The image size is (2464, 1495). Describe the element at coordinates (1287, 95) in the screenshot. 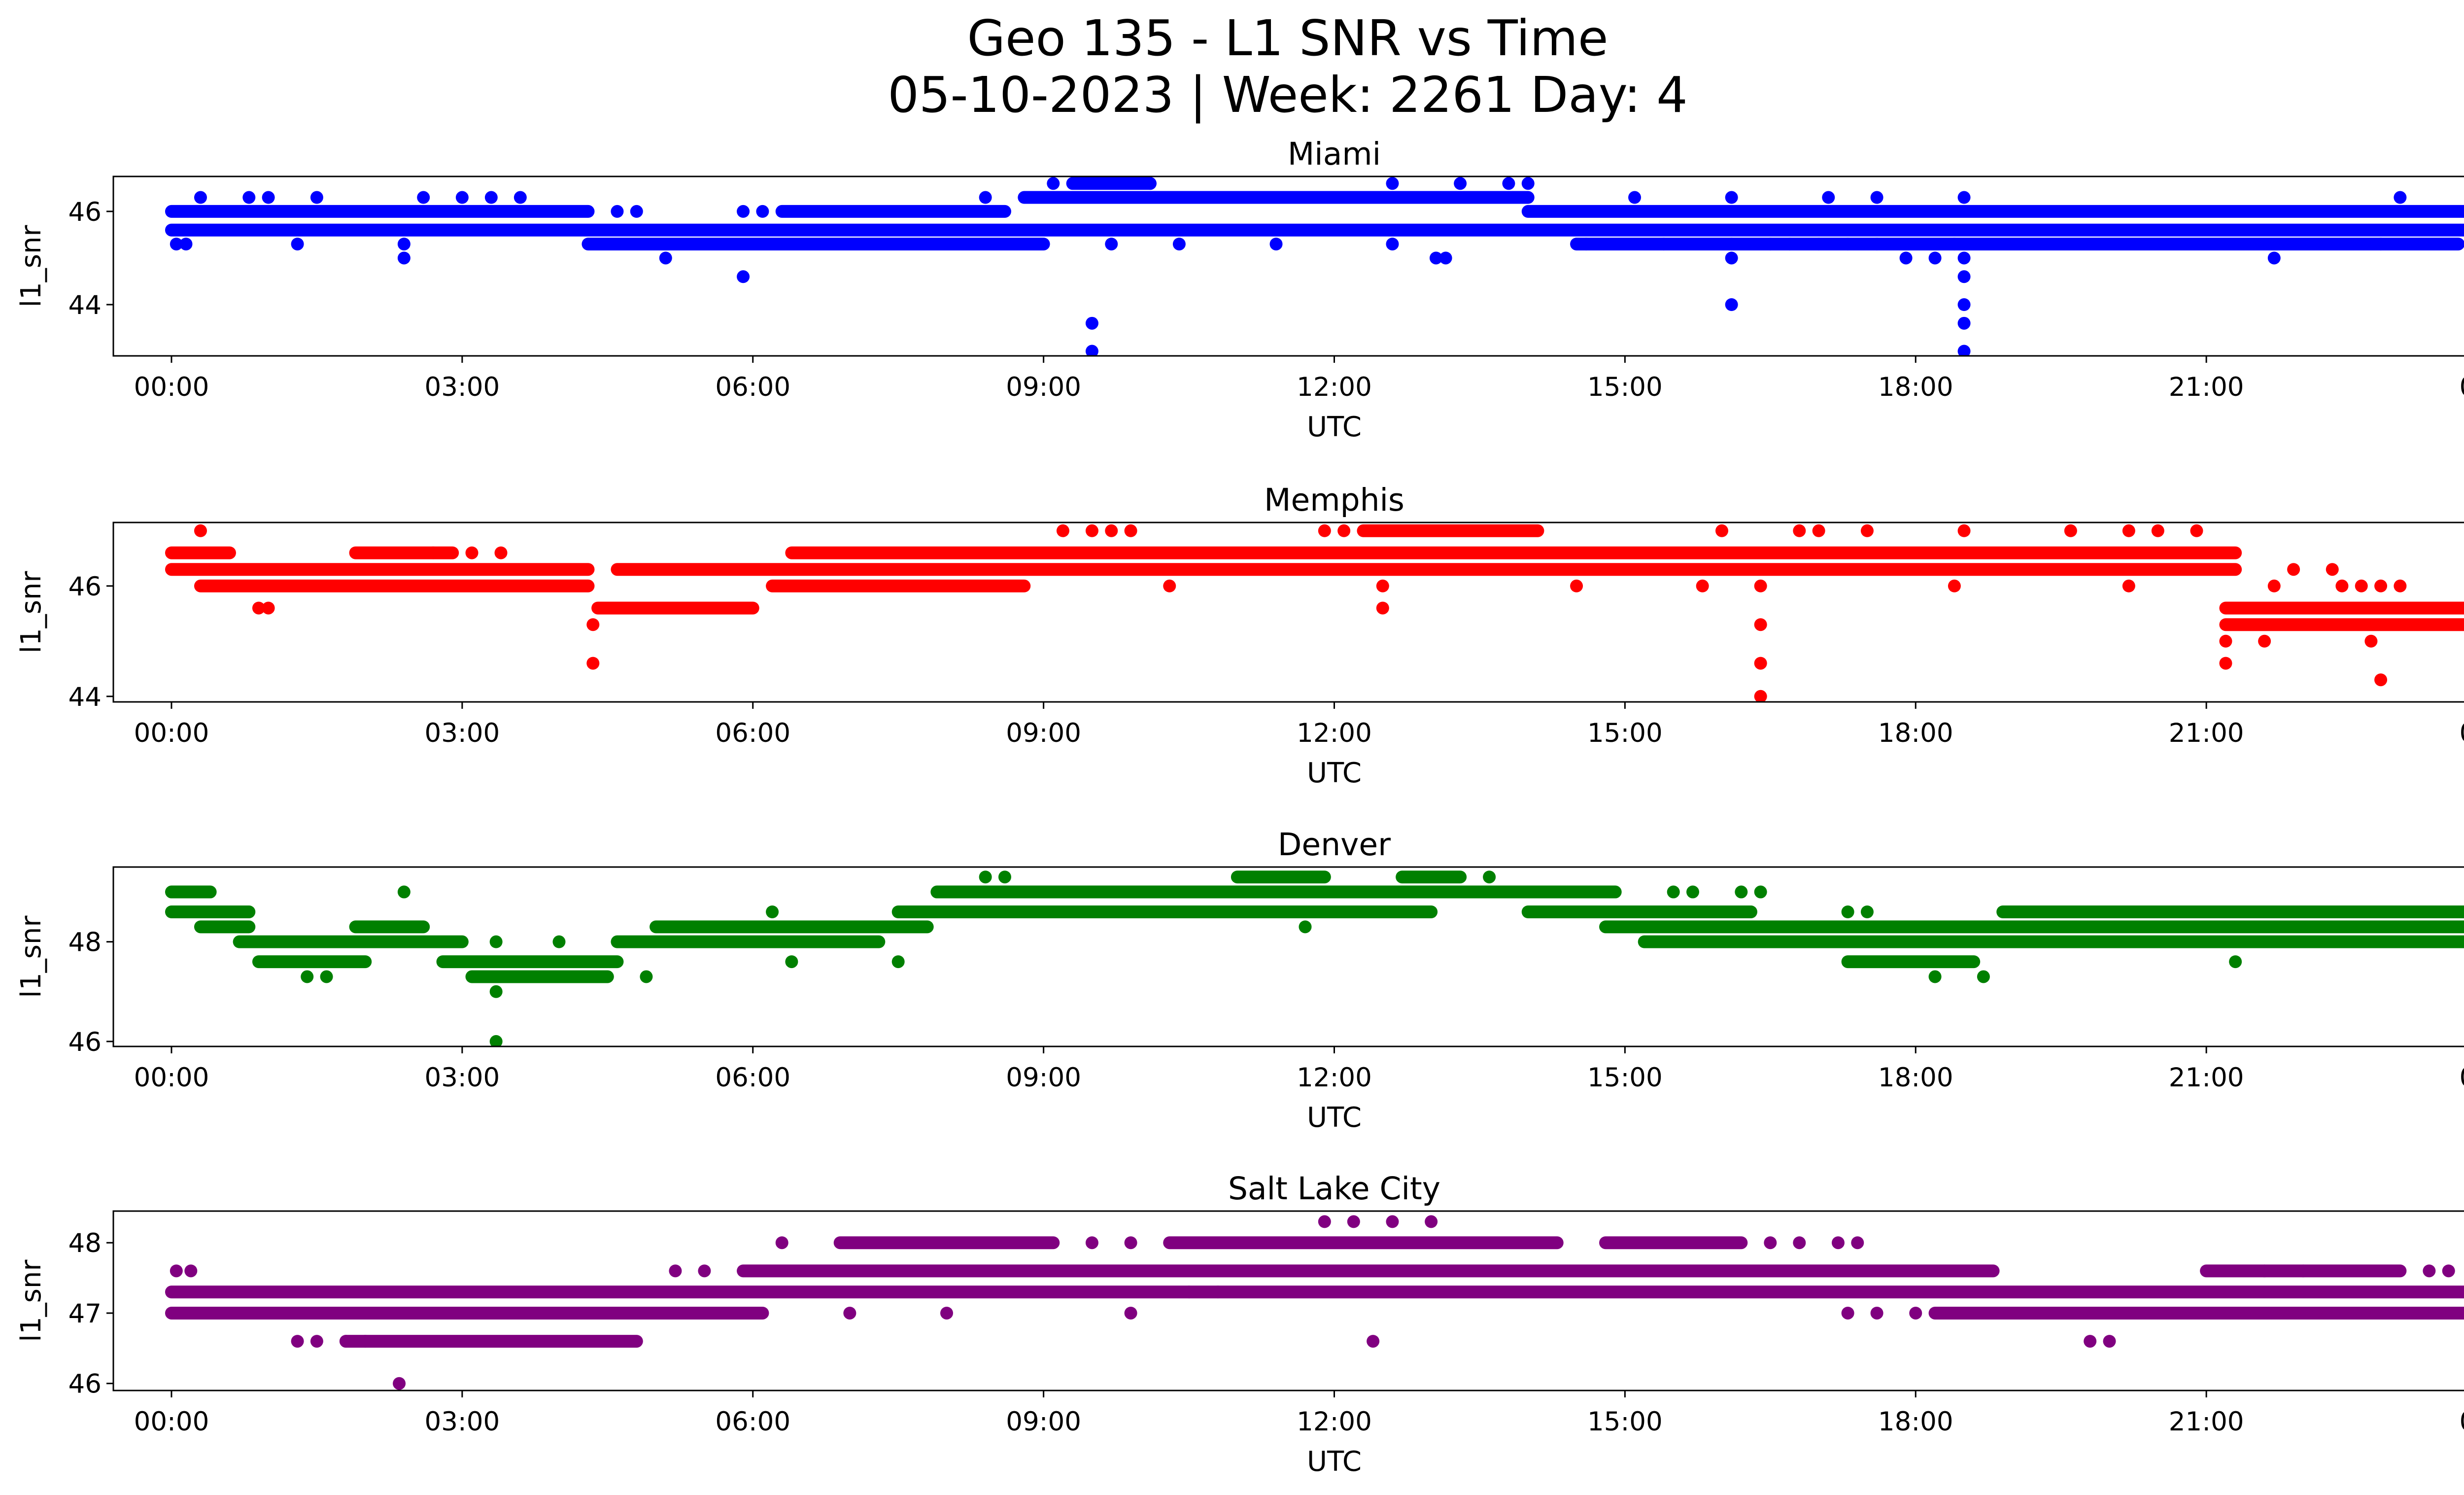

I see `figure-title-line2: 05-10-2023 | Week: 2261 Day: 4` at that location.